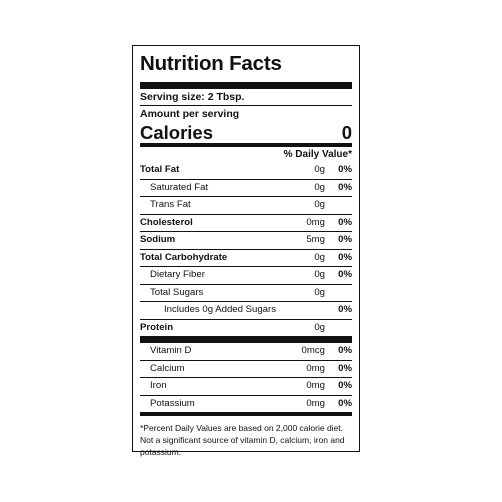 Image resolution: width=502 pixels, height=502 pixels. What do you see at coordinates (177, 132) in the screenshot?
I see `calories-label: Calories` at bounding box center [177, 132].